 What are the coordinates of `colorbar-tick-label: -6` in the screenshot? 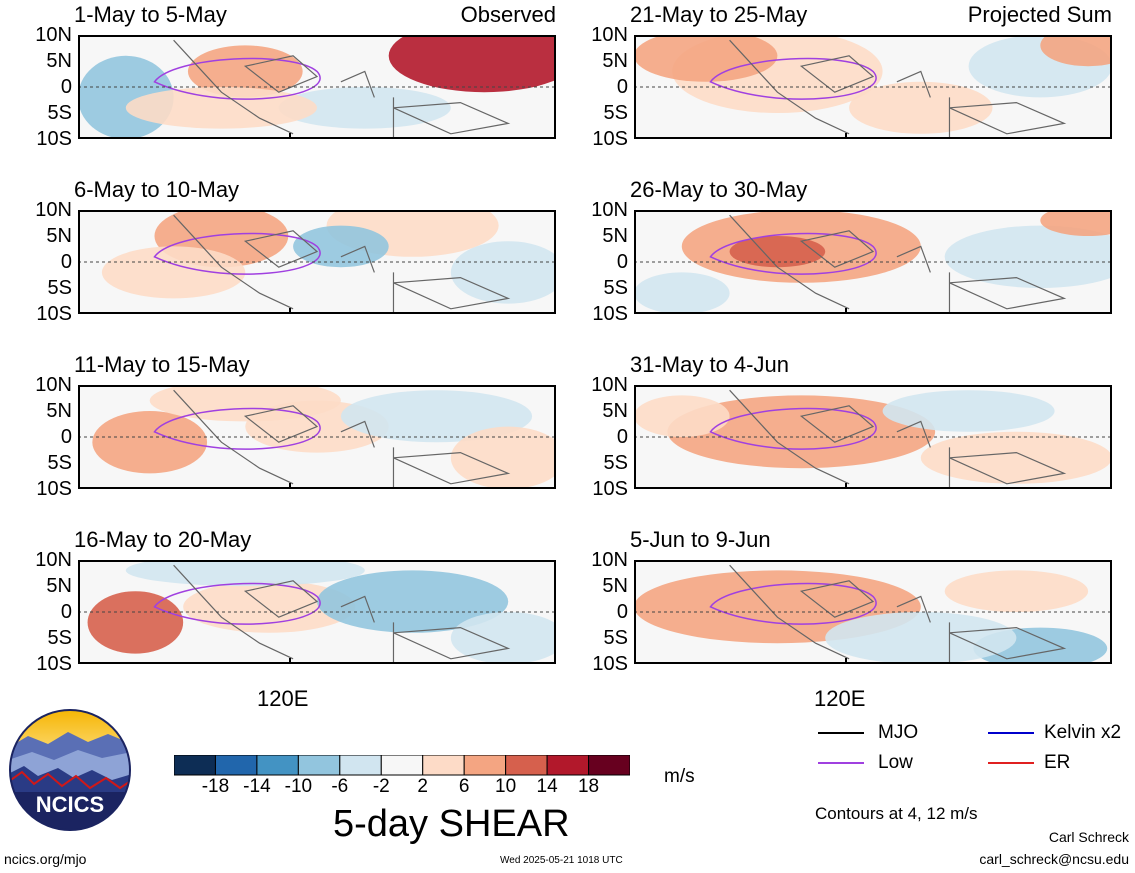 It's located at (340, 786).